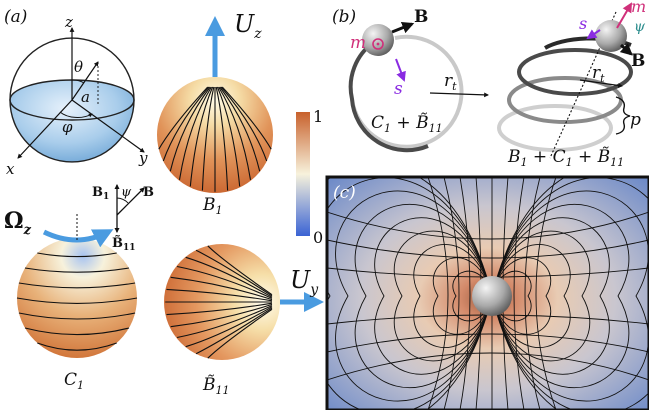  I want to click on colorbar, so click(303, 174).